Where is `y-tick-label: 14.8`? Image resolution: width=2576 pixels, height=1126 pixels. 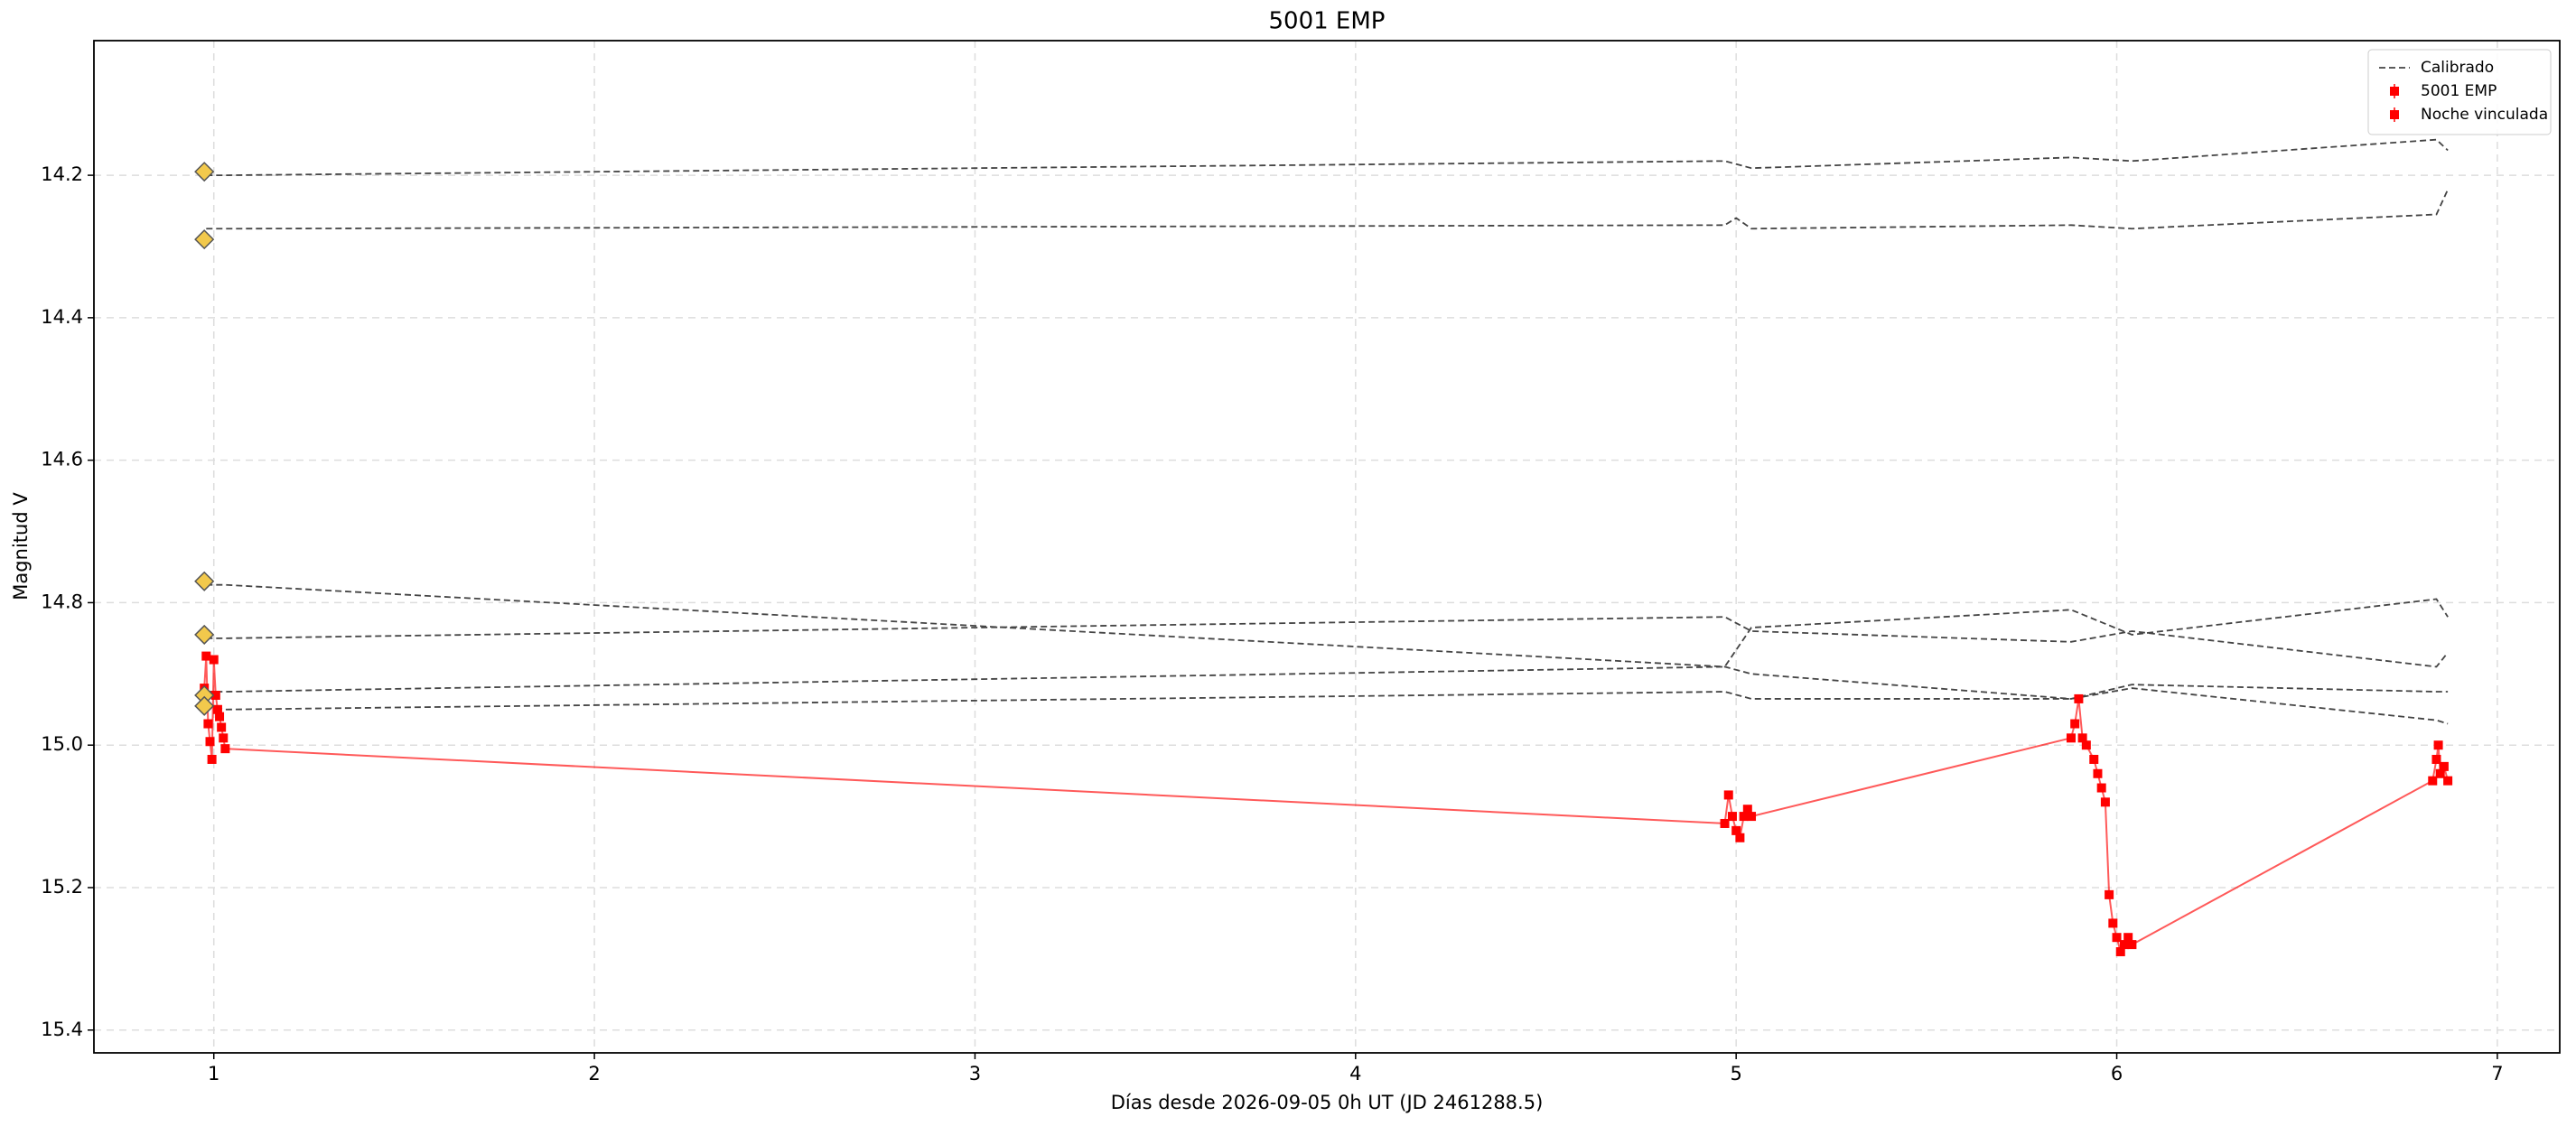
y-tick-label: 14.8 is located at coordinates (62, 601).